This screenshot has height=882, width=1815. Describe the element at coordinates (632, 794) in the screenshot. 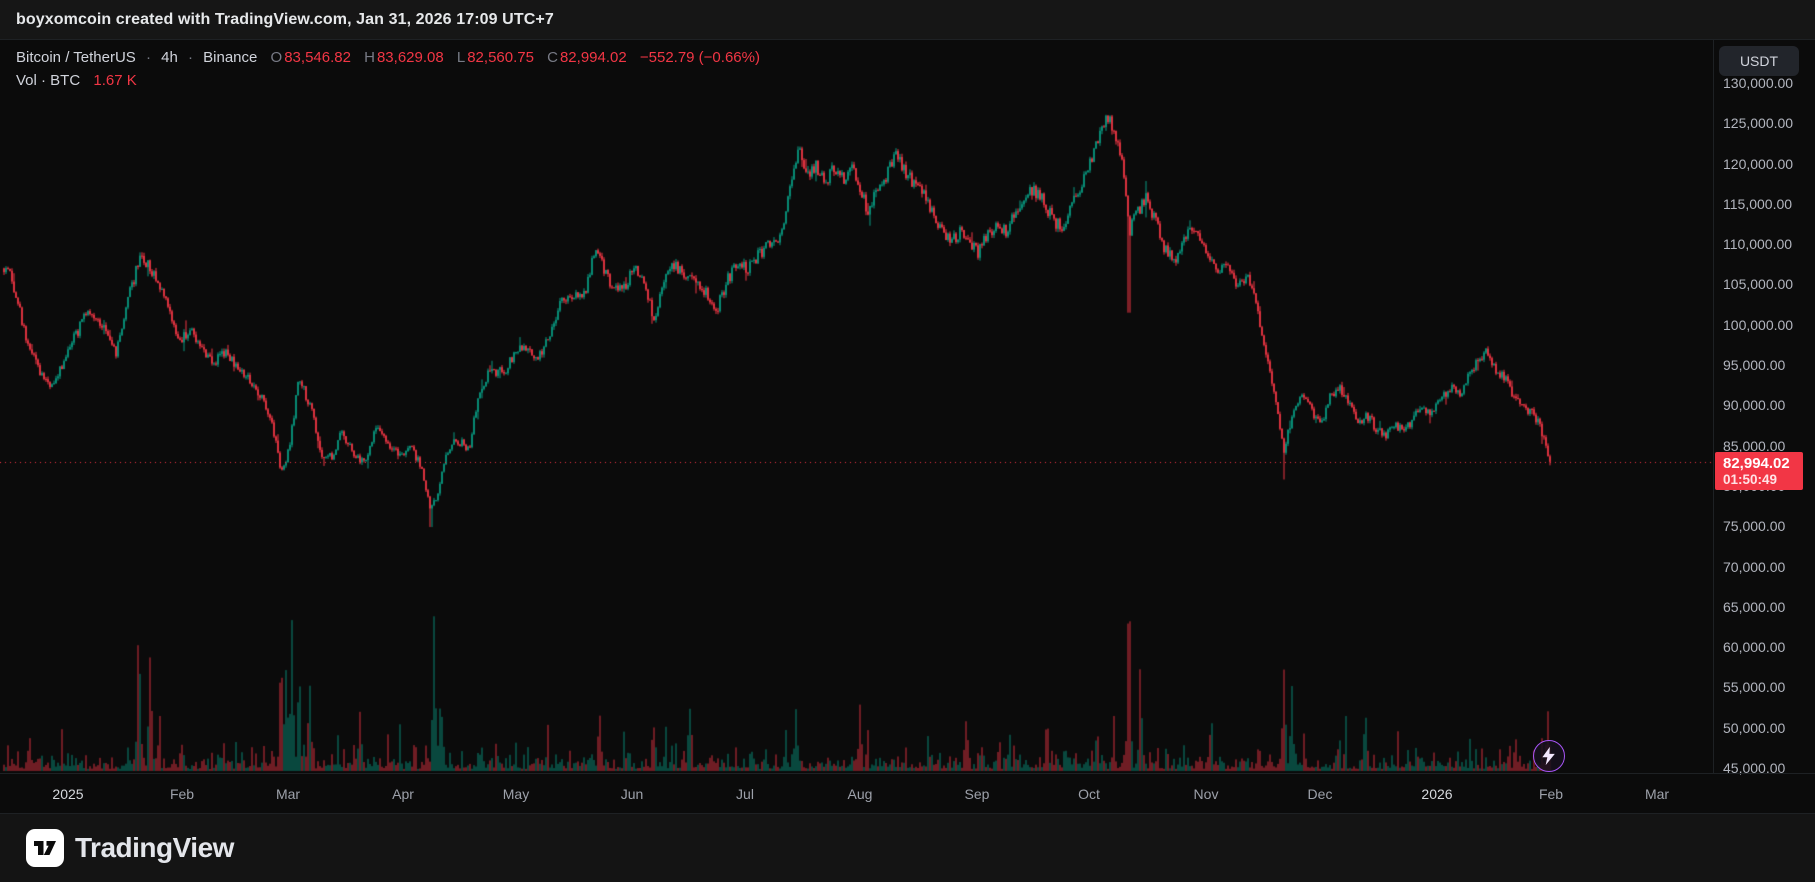

I see `time-axis-tick: Jun` at that location.